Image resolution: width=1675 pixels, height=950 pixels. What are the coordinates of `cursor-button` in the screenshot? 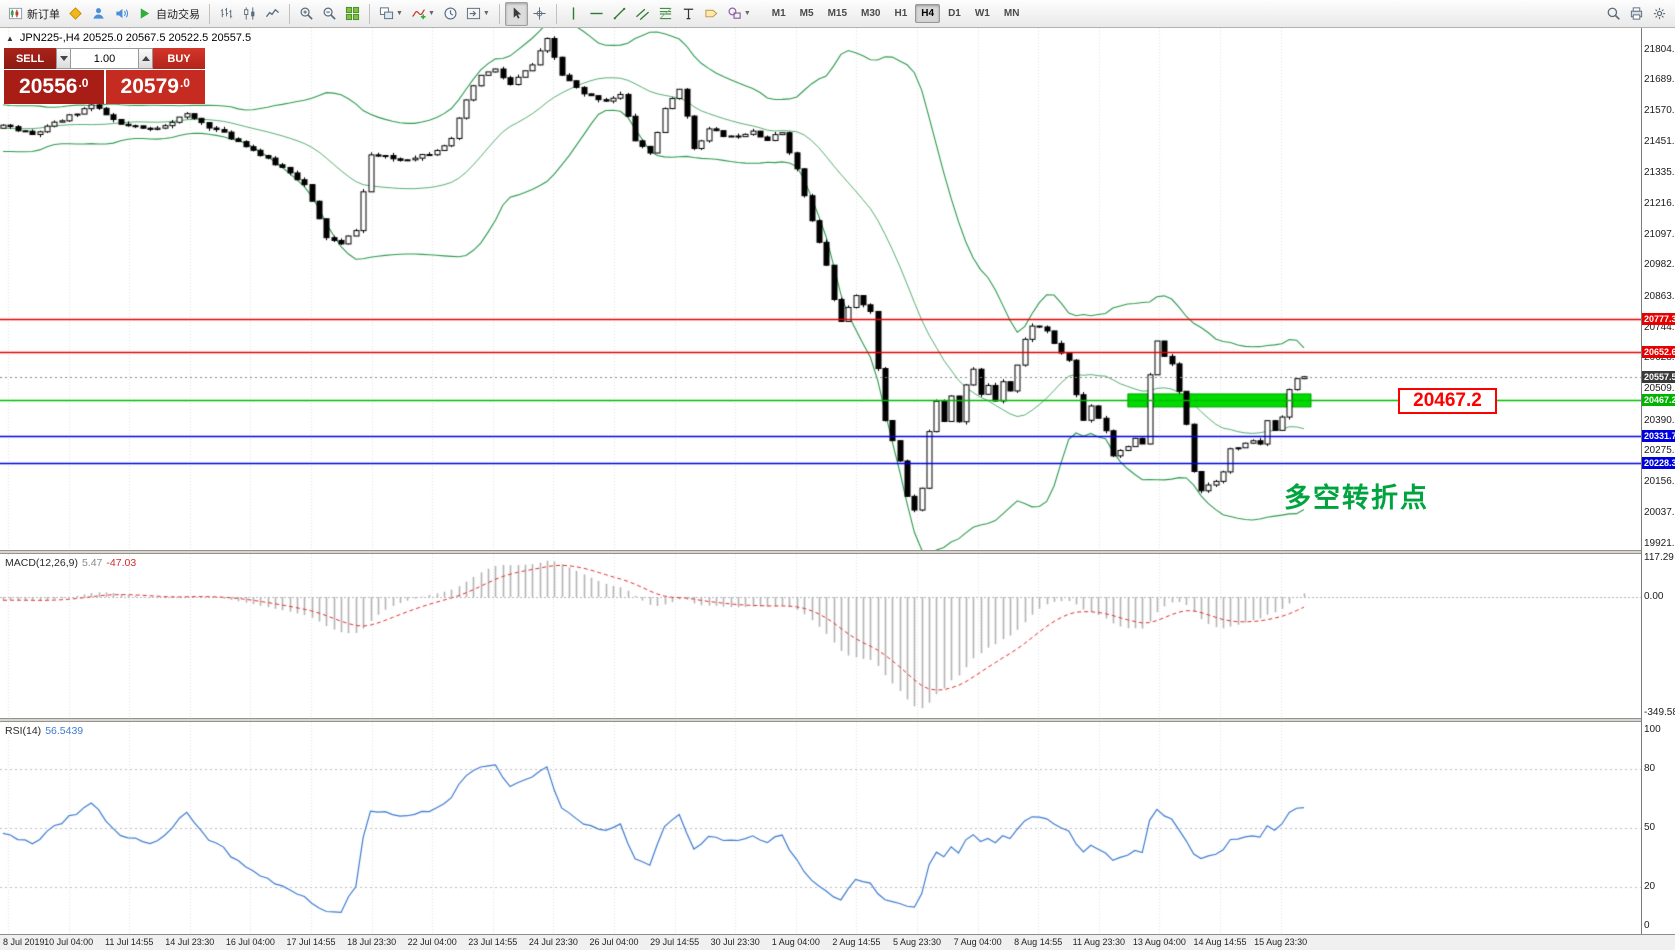 It's located at (516, 13).